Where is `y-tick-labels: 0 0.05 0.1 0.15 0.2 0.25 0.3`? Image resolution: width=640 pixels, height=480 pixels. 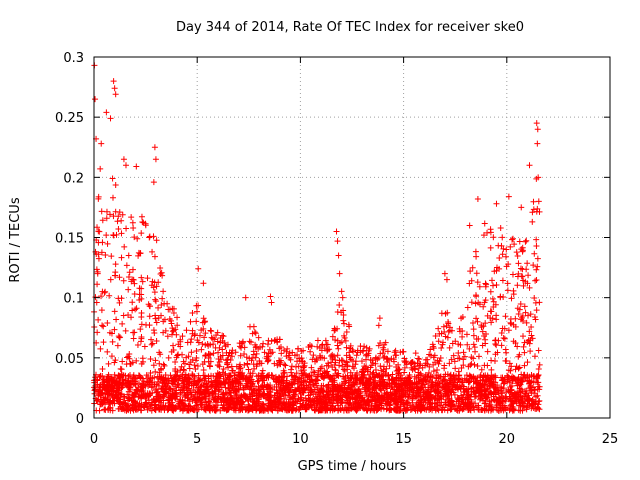
y-tick-labels: 0 0.05 0.1 0.15 0.2 0.25 0.3 is located at coordinates (69, 239).